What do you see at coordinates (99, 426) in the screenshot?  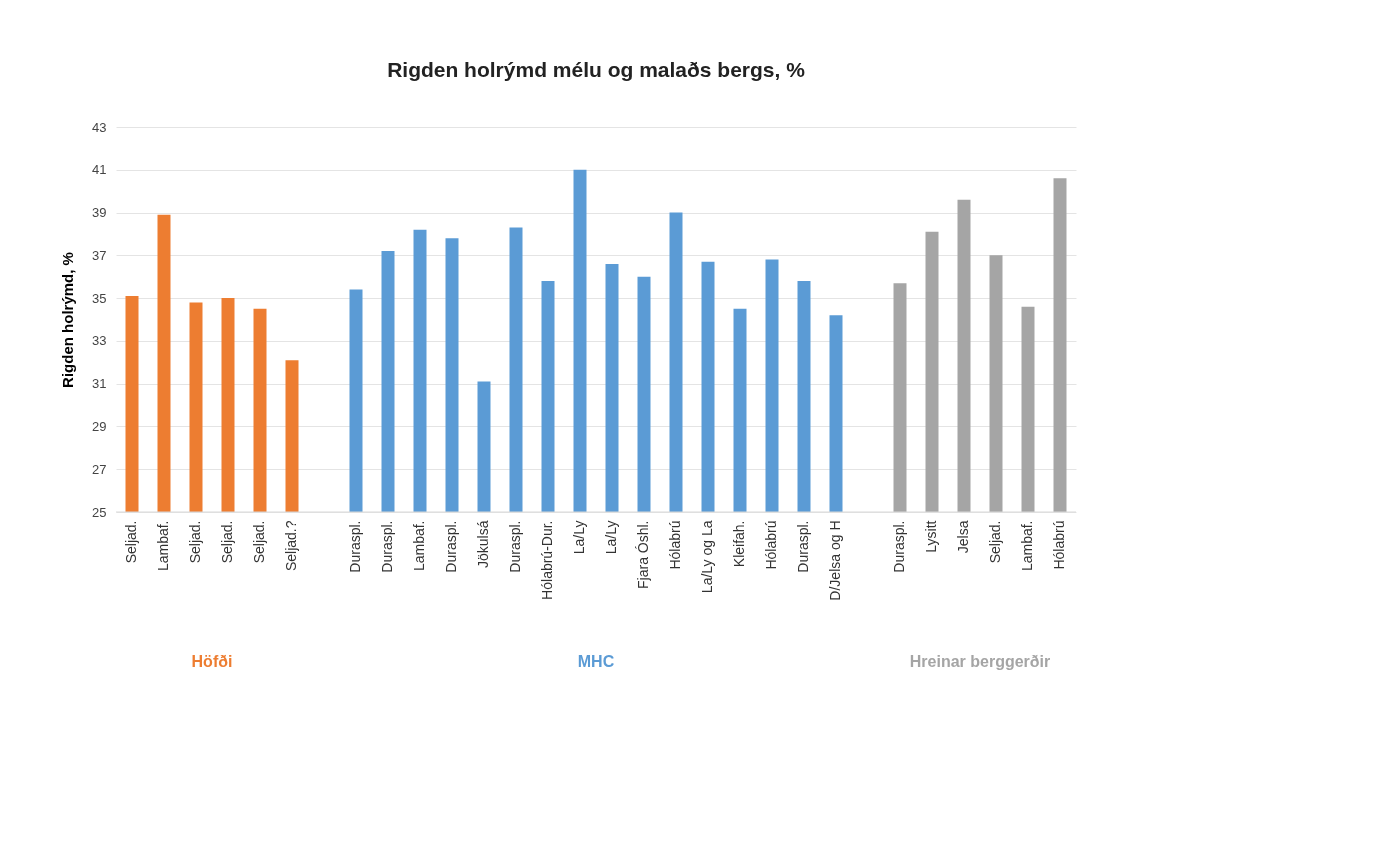 I see `y-tick-label: 29` at bounding box center [99, 426].